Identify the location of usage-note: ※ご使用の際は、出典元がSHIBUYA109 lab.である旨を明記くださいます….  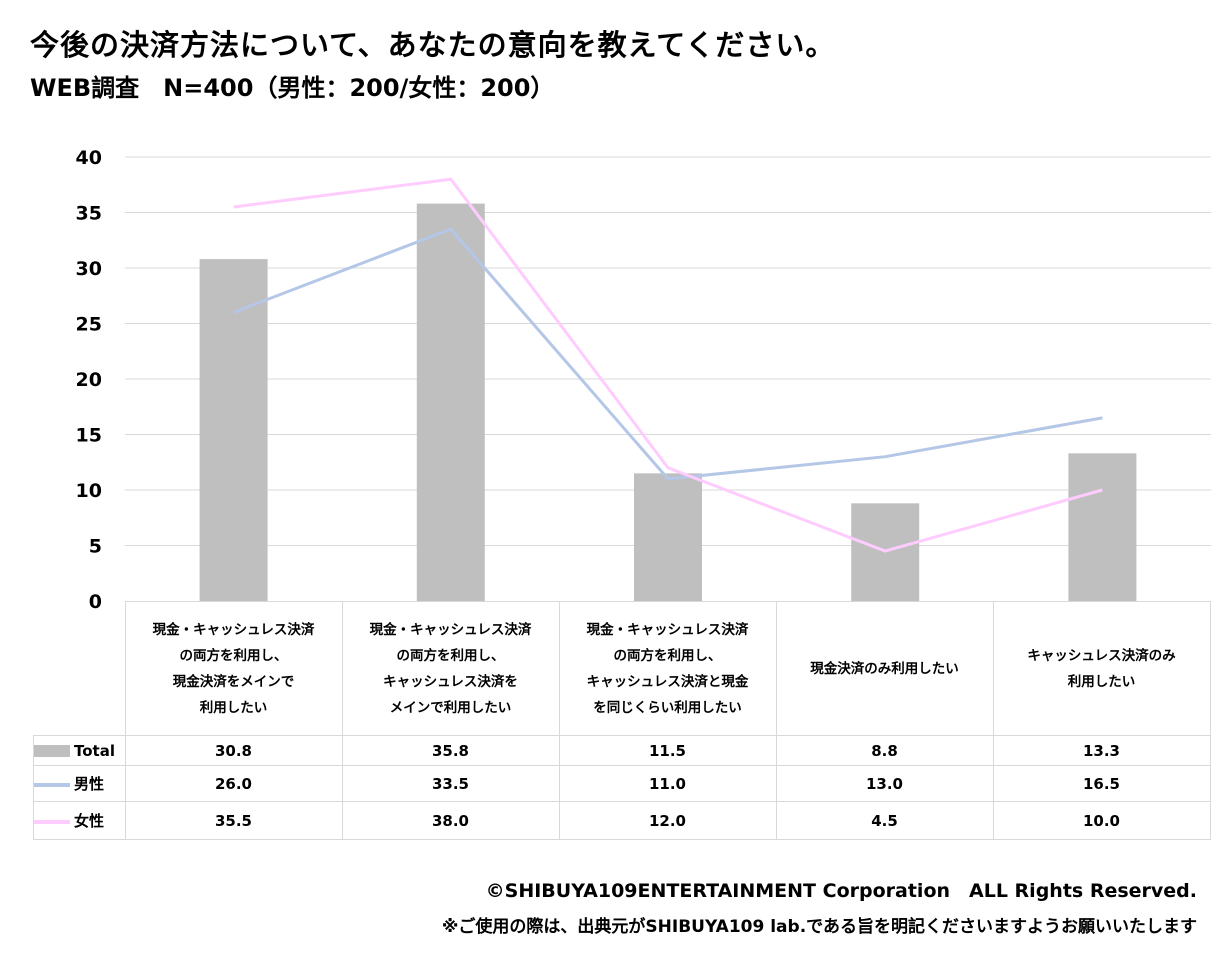
(819, 927).